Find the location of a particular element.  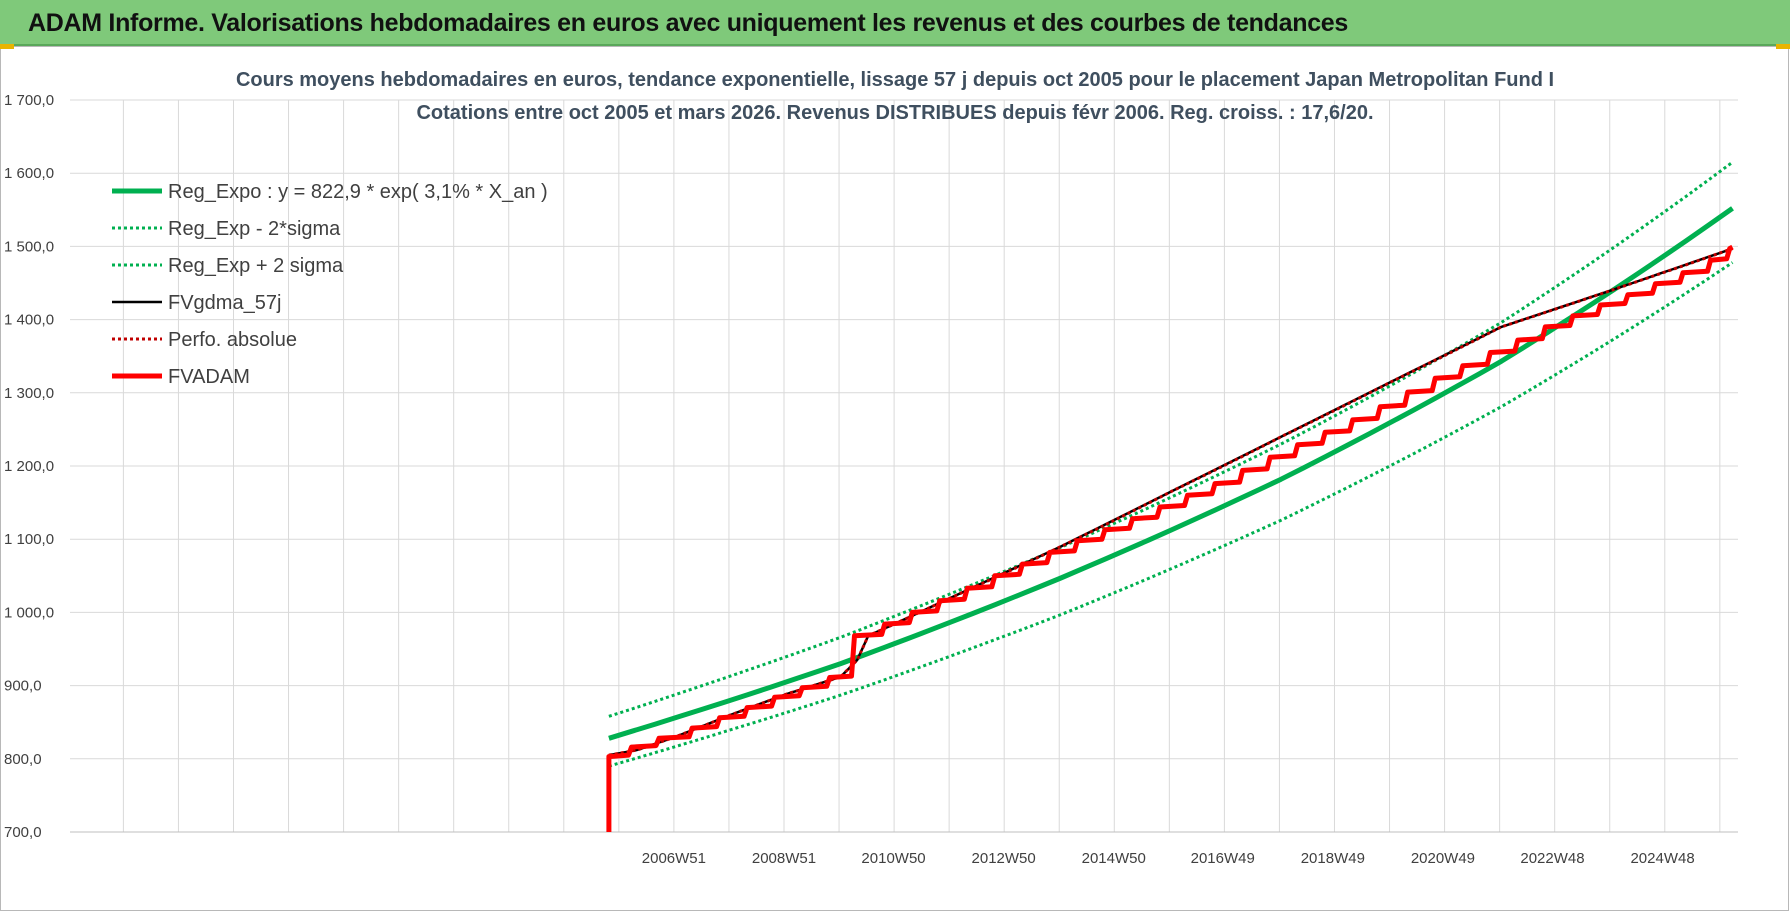

y-tick-label: 1 000,0 is located at coordinates (29, 612).